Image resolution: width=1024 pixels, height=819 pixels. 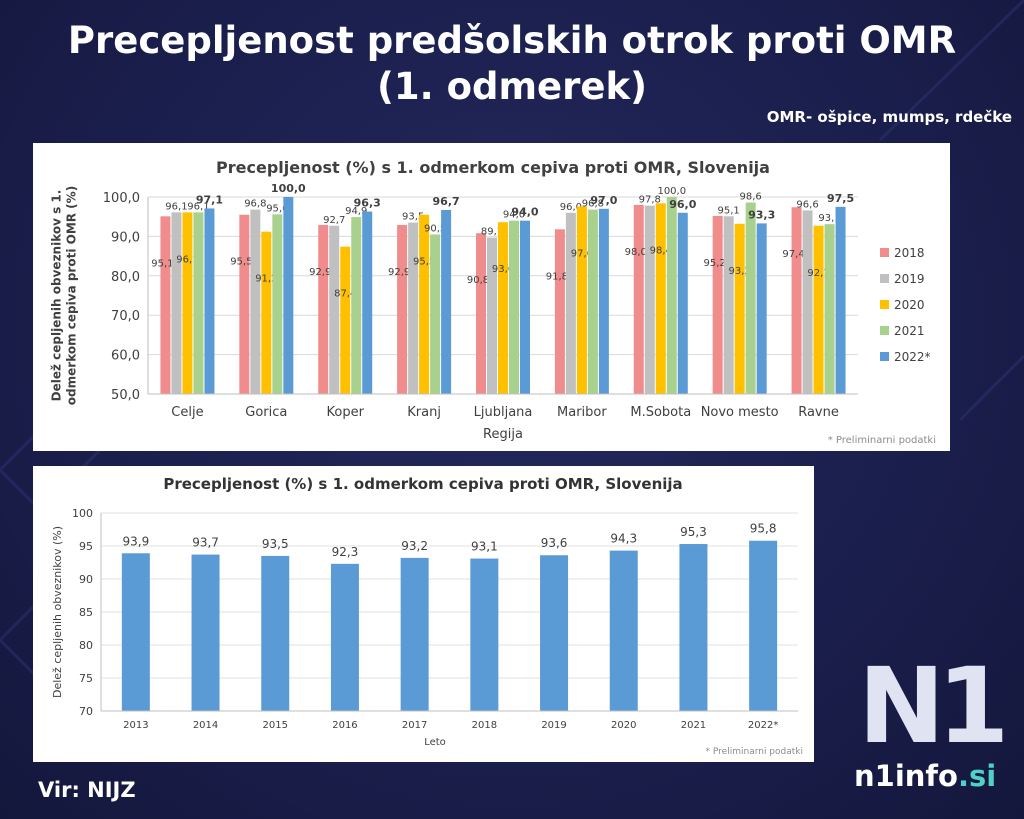 I want to click on n1info-wordmark: n1info.si, so click(x=925, y=776).